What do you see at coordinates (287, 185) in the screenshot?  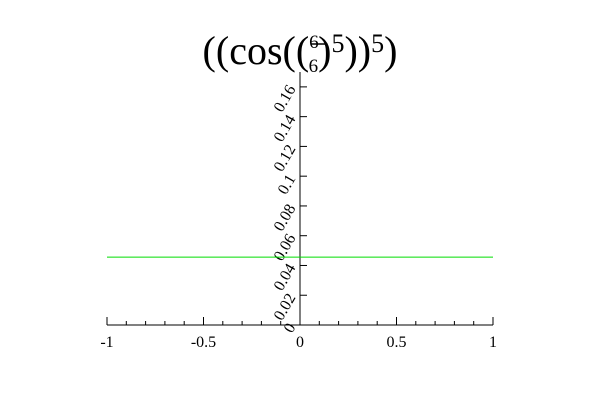 I see `y-tick-label: 0.1` at bounding box center [287, 185].